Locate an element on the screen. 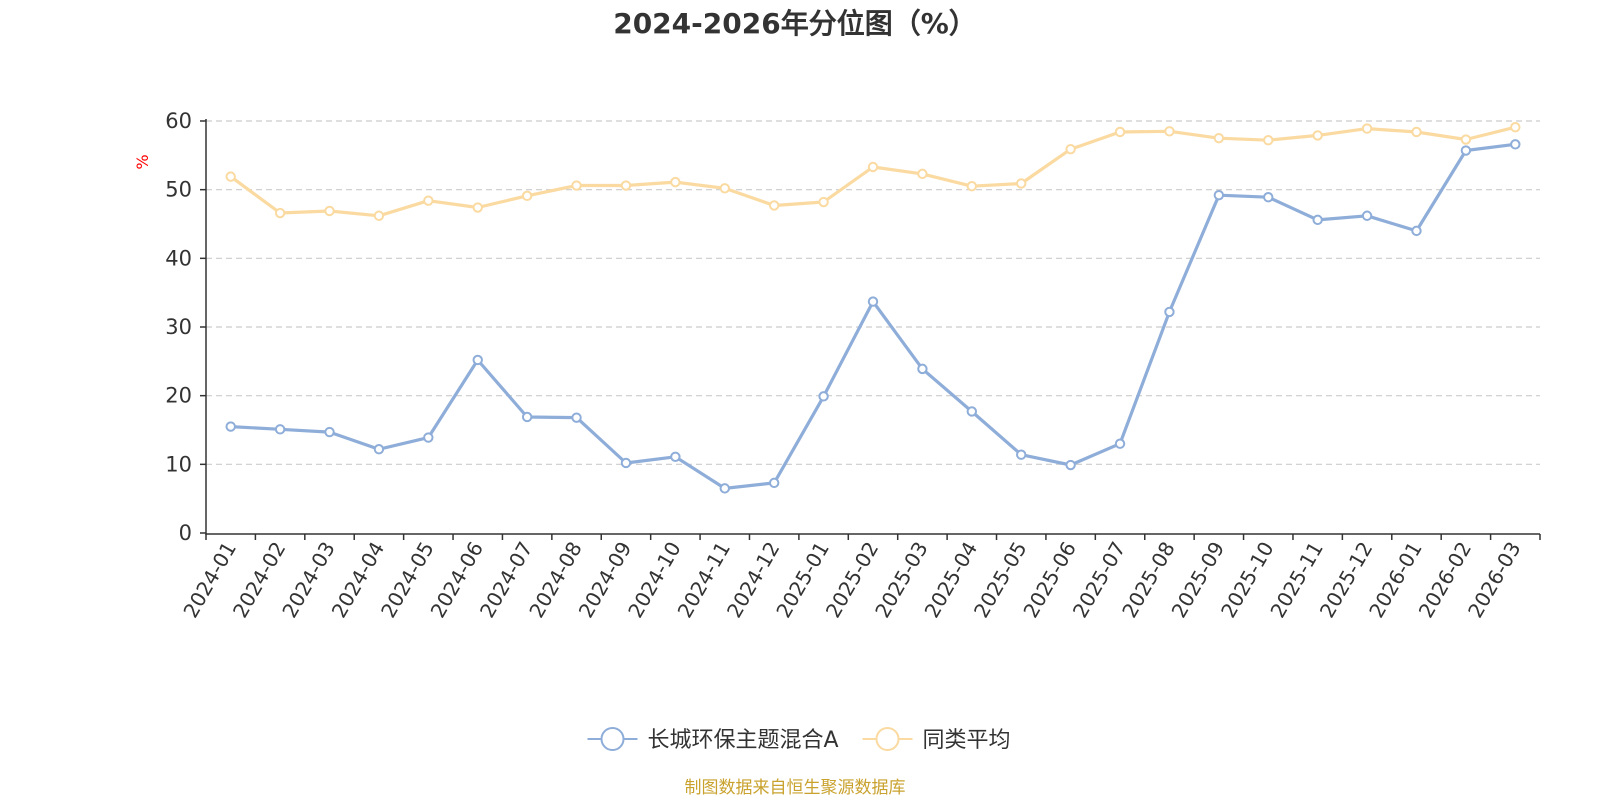 This screenshot has height=800, width=1600. y-tick-label: 30 is located at coordinates (178, 327).